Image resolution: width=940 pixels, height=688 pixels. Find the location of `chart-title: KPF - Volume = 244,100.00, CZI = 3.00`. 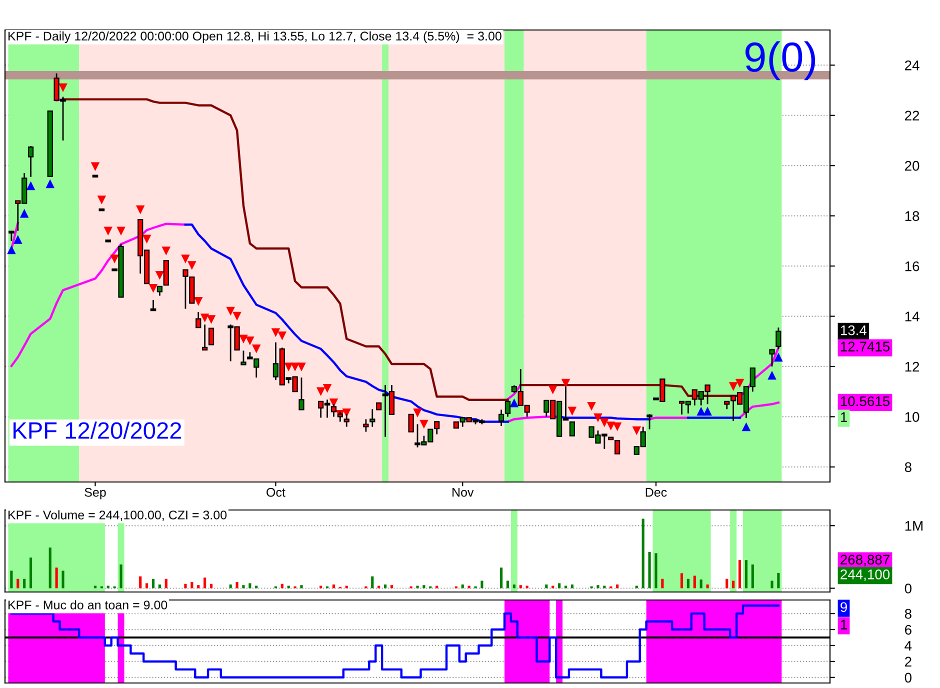

chart-title: KPF - Volume = 244,100.00, CZI = 3.00 is located at coordinates (117, 515).